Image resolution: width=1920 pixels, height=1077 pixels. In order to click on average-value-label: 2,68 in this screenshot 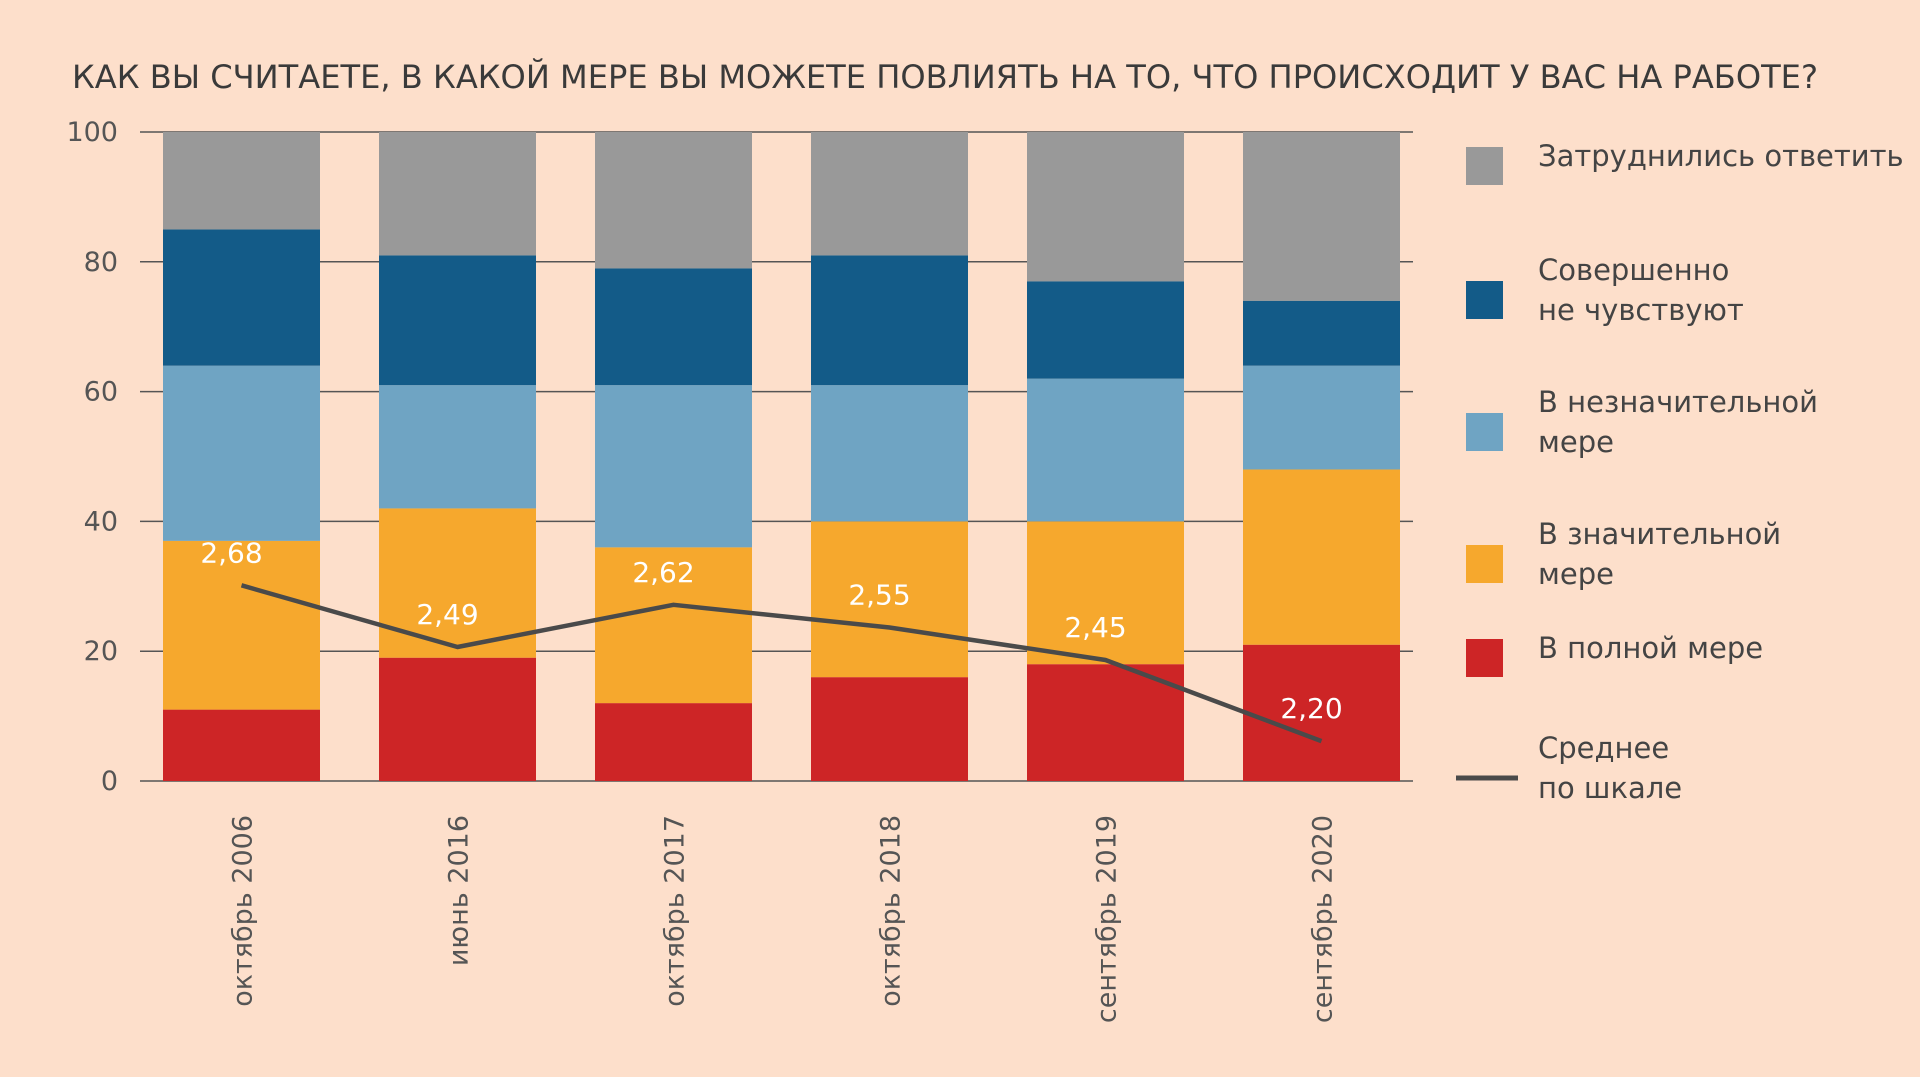, I will do `click(231, 552)`.